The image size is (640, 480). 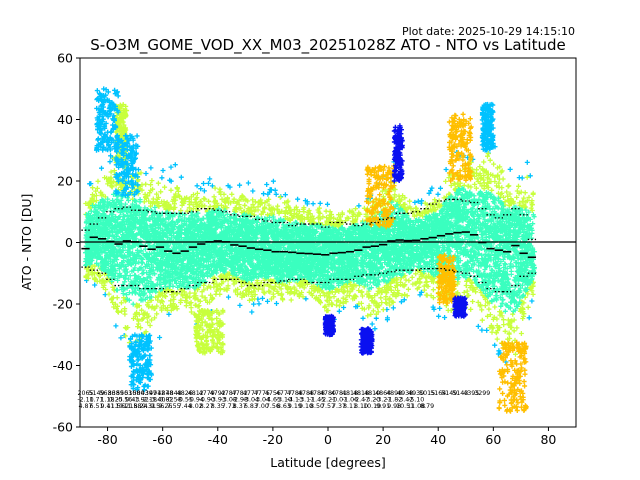 I want to click on bin-mean: -1.92, so click(x=140, y=400).